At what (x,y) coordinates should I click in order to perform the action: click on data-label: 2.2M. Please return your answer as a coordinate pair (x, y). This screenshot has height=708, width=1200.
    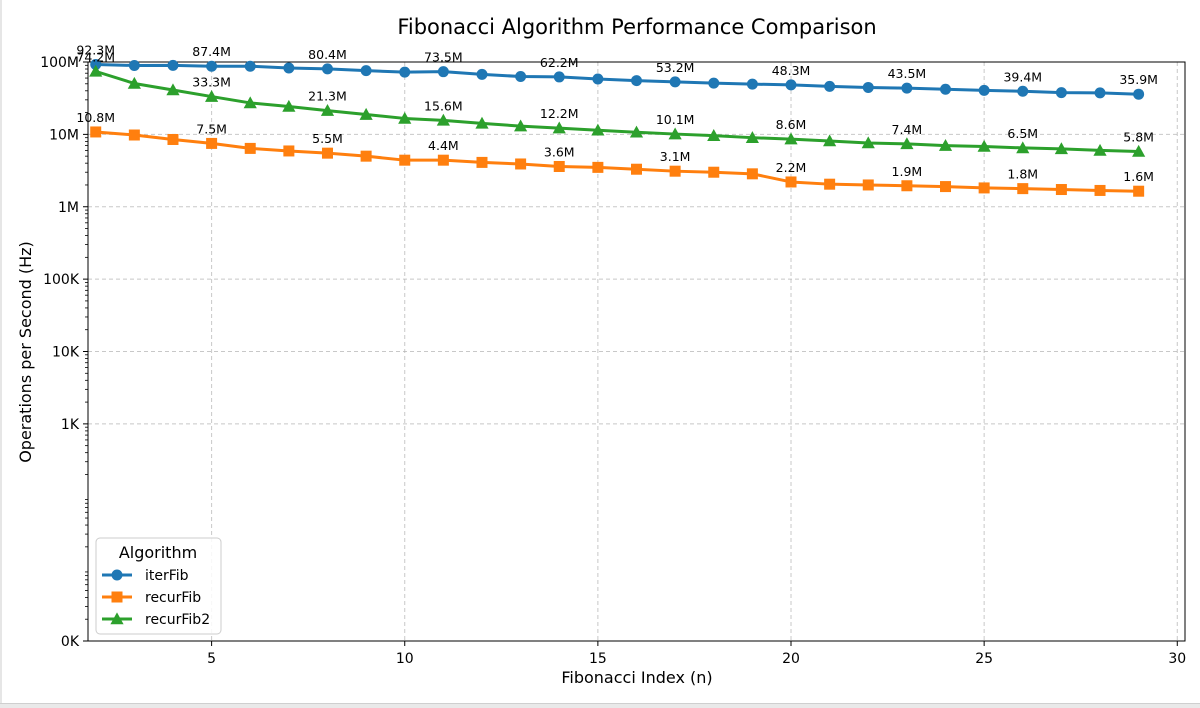
    Looking at the image, I should click on (791, 167).